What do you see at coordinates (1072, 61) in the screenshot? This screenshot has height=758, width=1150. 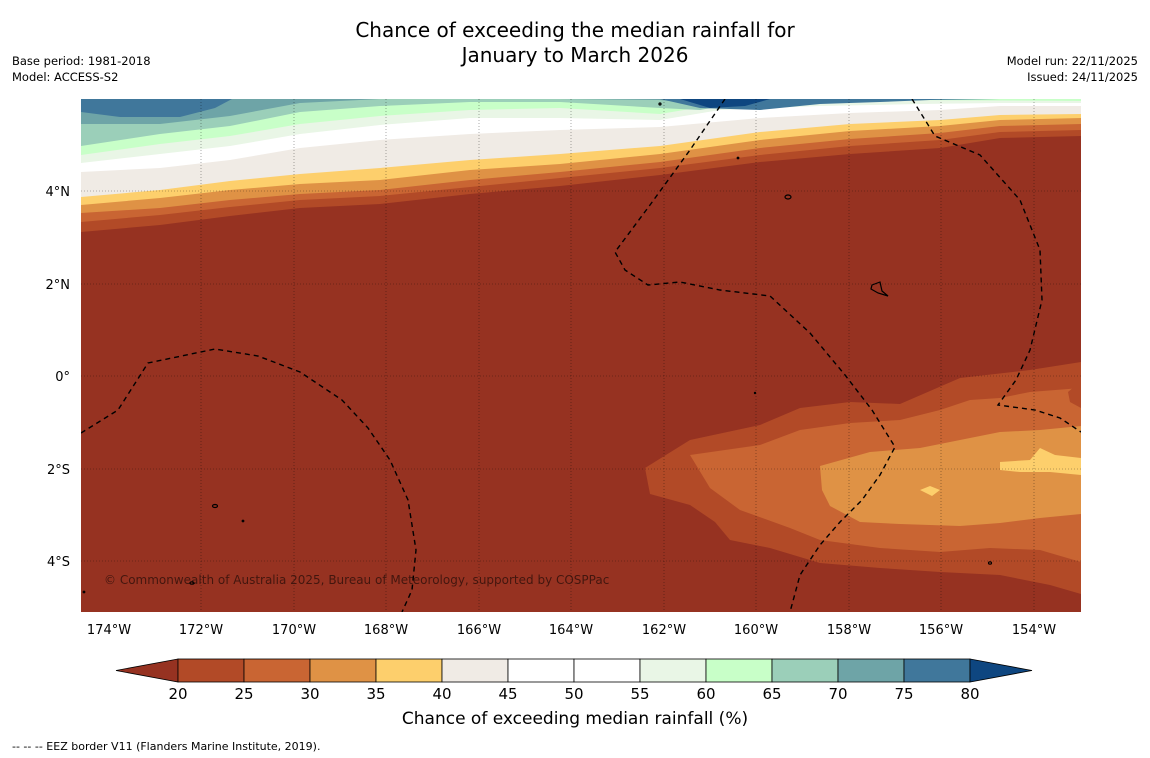 I see `model-run: Model run: 22/11/2025` at bounding box center [1072, 61].